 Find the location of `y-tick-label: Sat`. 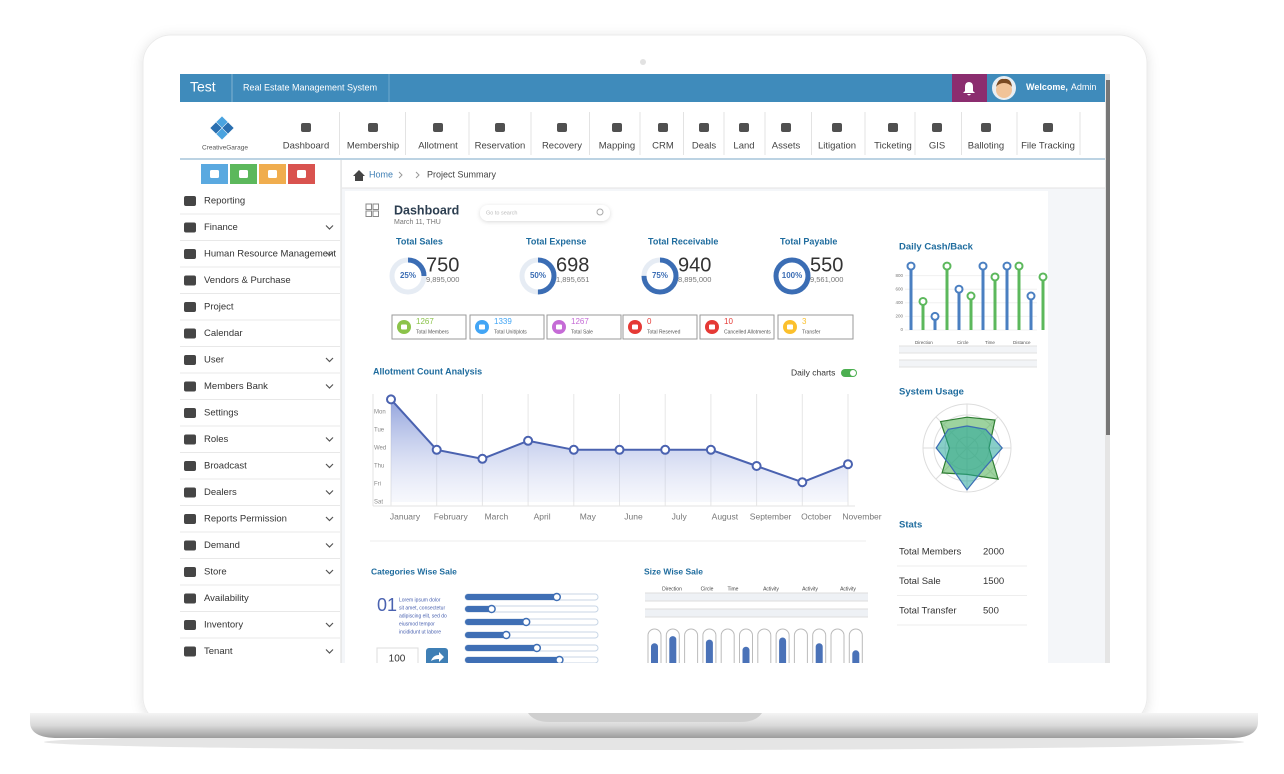

y-tick-label: Sat is located at coordinates (378, 503).